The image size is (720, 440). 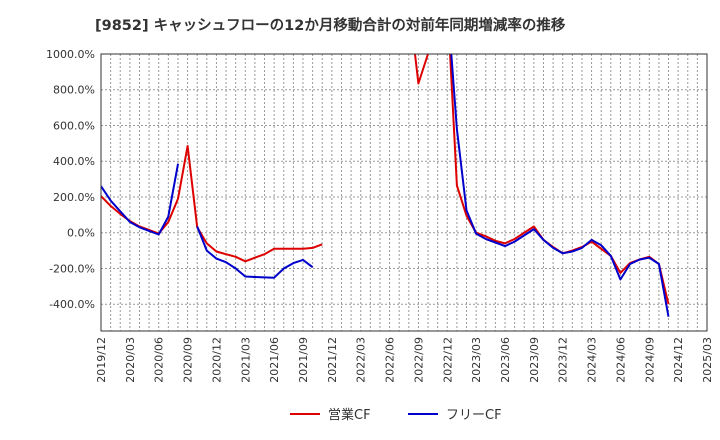 I want to click on y-tick-label: -200.0%, so click(x=72, y=268).